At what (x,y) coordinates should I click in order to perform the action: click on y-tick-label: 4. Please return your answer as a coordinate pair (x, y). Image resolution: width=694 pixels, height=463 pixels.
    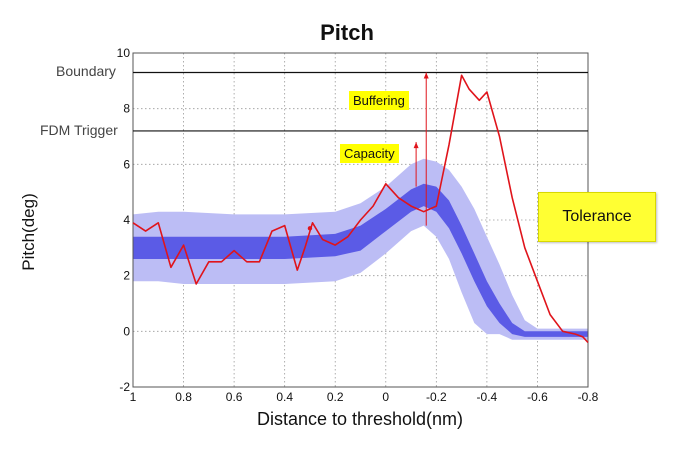
    Looking at the image, I should click on (126, 220).